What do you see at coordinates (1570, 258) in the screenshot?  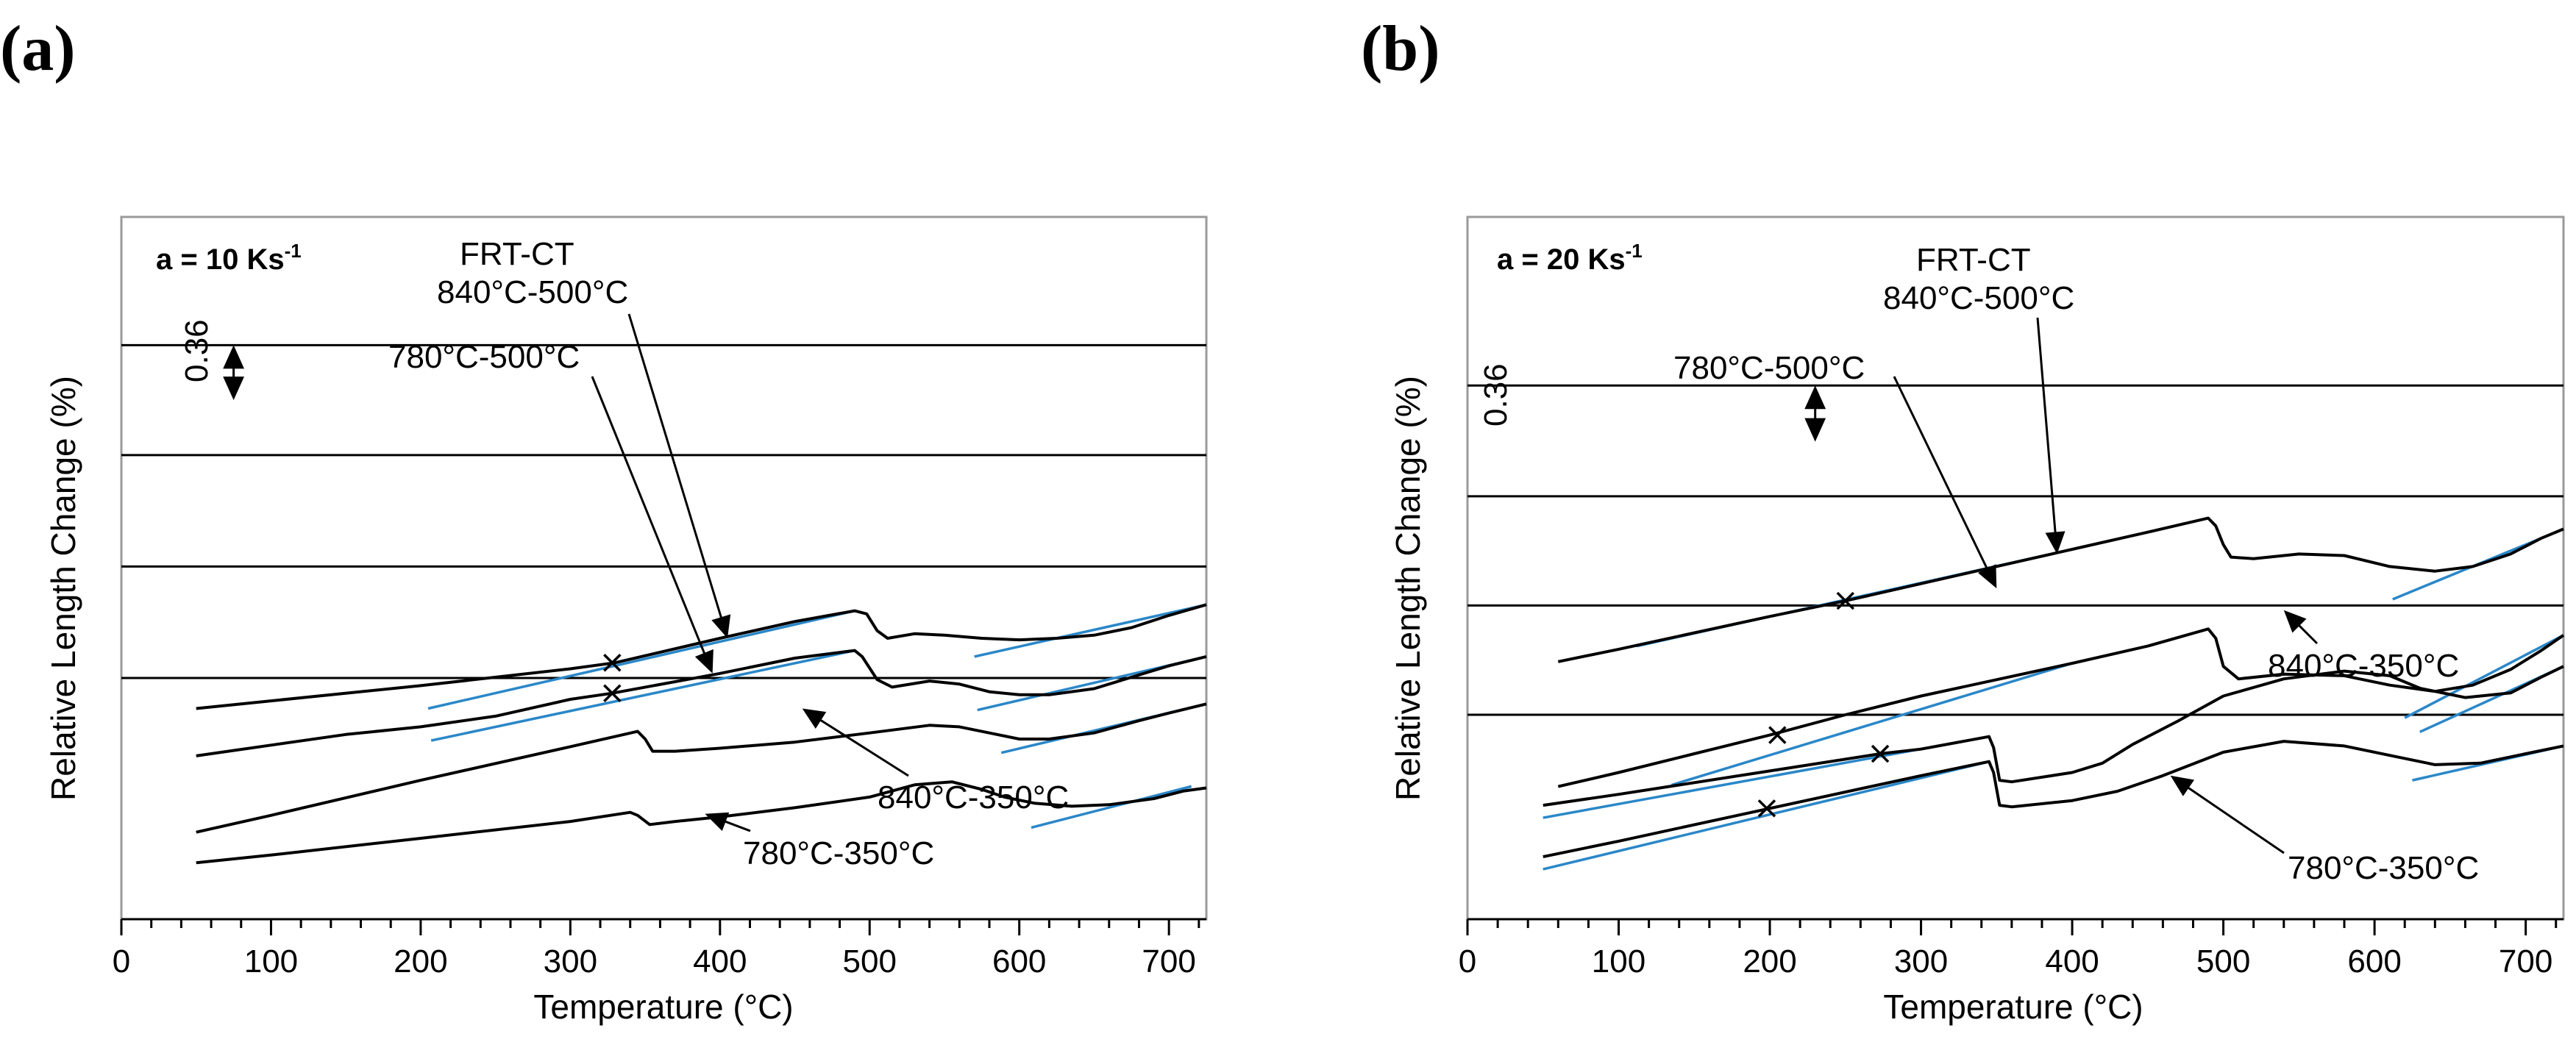 I see `panel-b-rate-label: a = 20 Ks-1` at bounding box center [1570, 258].